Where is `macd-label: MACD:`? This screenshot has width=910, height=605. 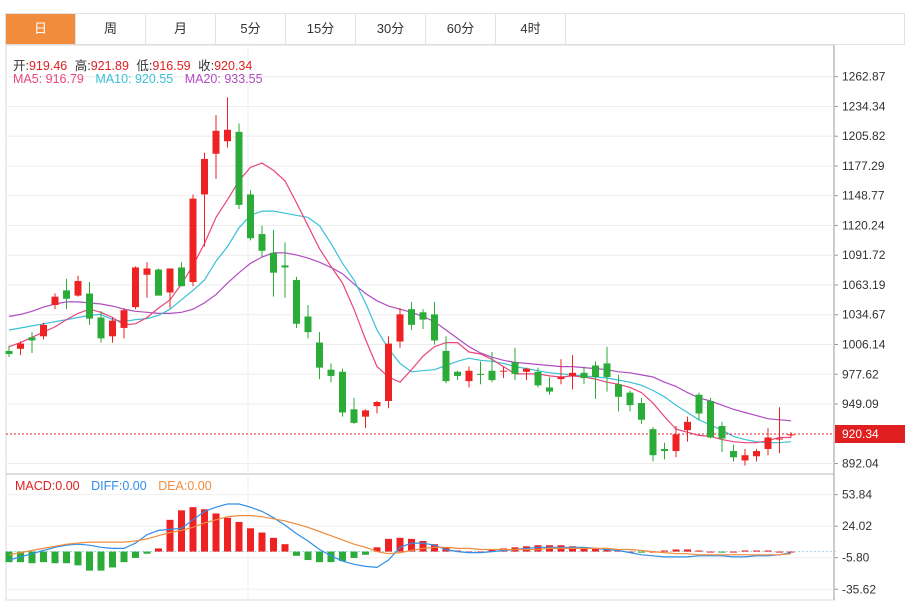
macd-label: MACD: is located at coordinates (35, 486).